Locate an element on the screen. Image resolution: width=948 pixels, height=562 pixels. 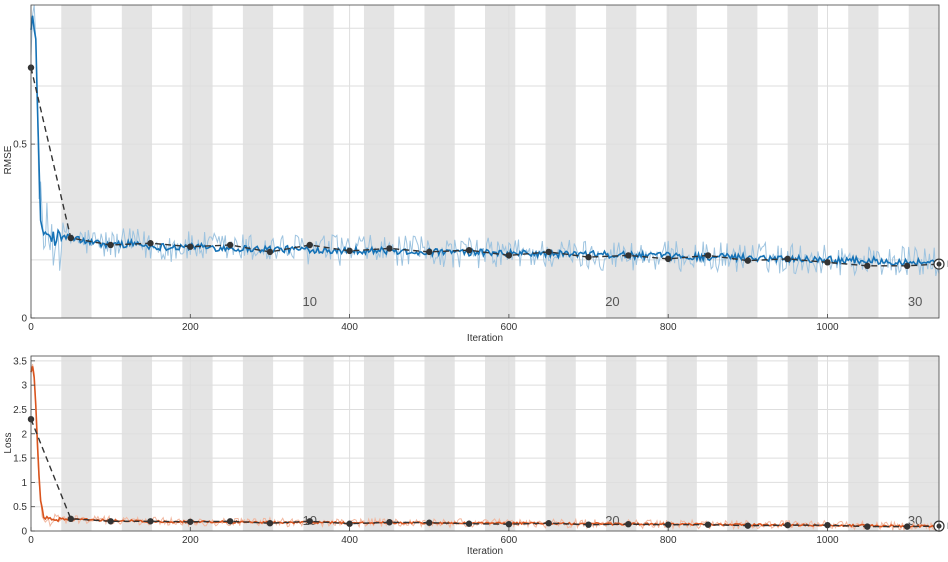
loss-y-tick-label-2: 1 is located at coordinates (24, 483).